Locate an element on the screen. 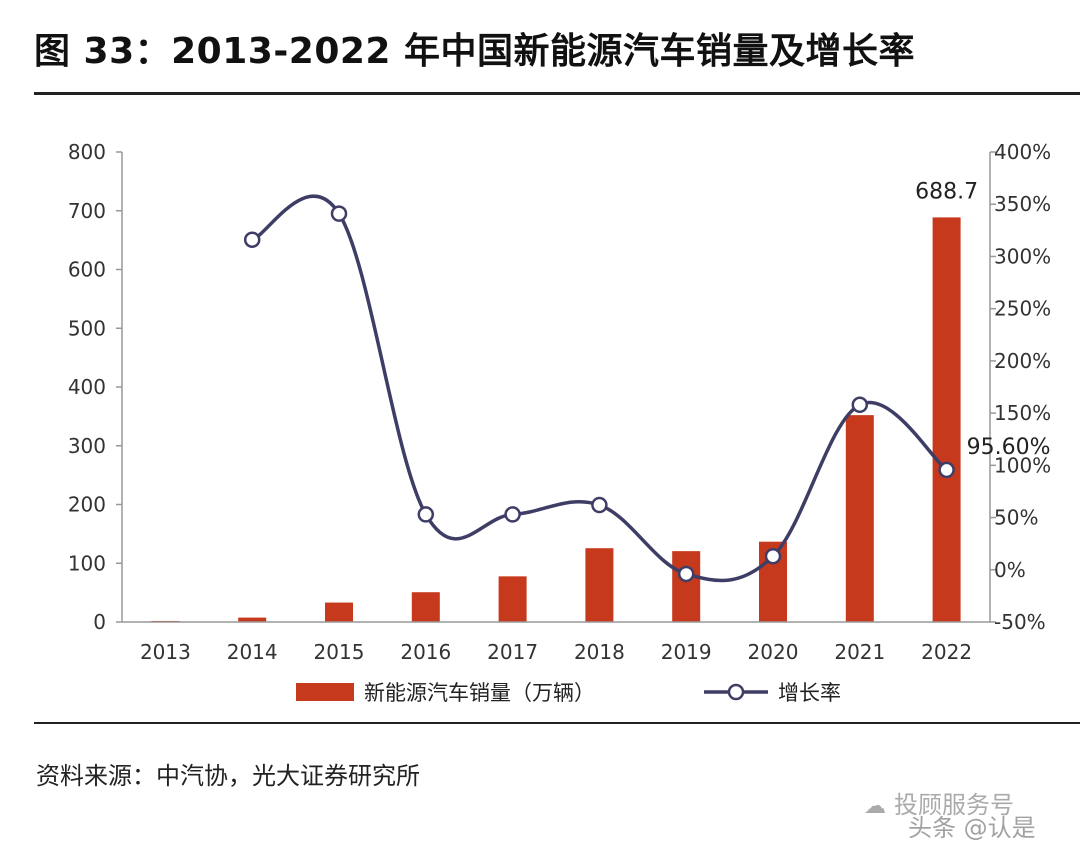  left-tick-label: 600 is located at coordinates (87, 270).